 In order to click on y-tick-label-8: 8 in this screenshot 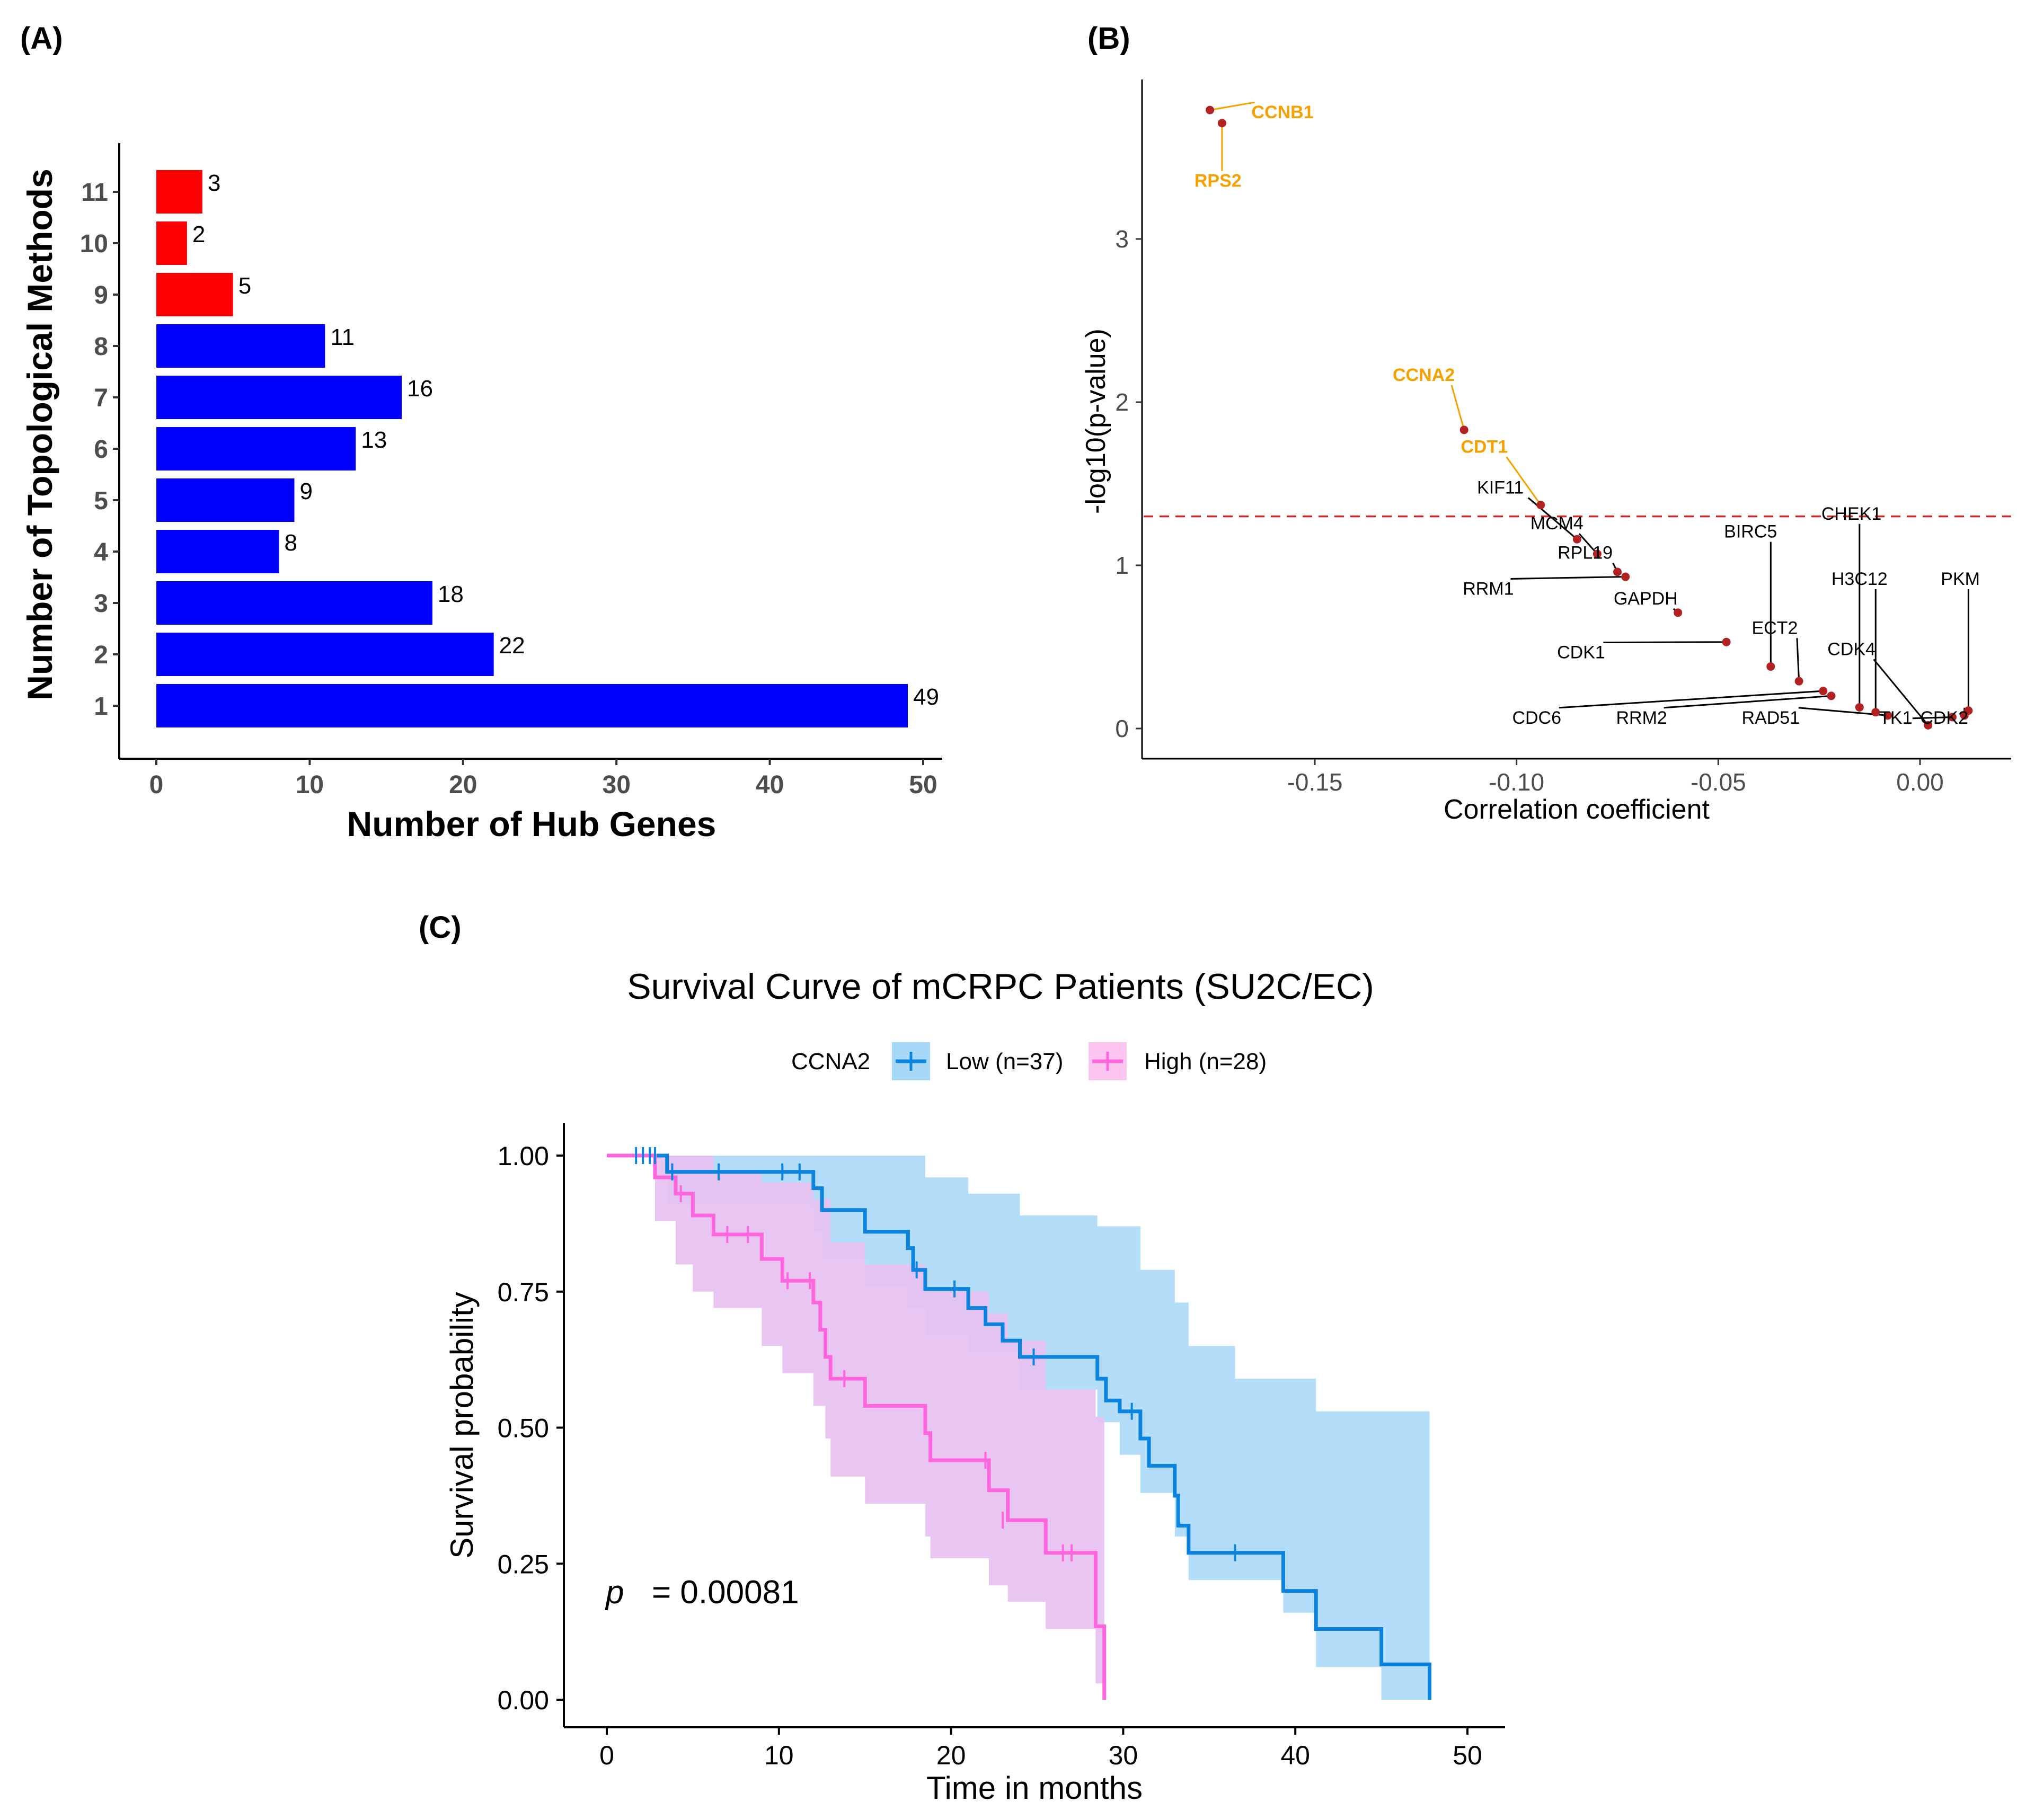, I will do `click(101, 347)`.